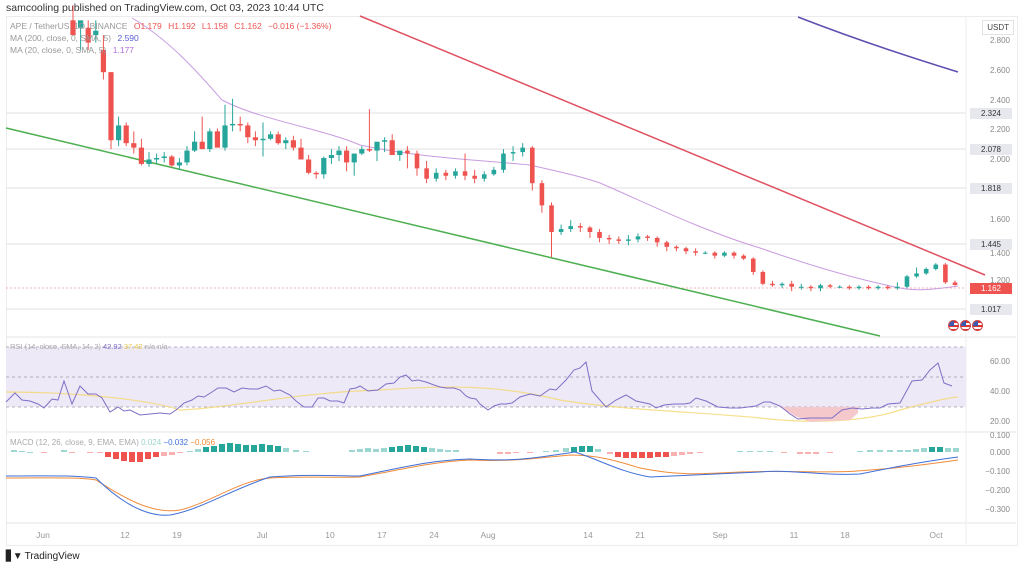 The width and height of the screenshot is (1024, 565). I want to click on tradingview-logo: ▋▼ TradingView, so click(43, 556).